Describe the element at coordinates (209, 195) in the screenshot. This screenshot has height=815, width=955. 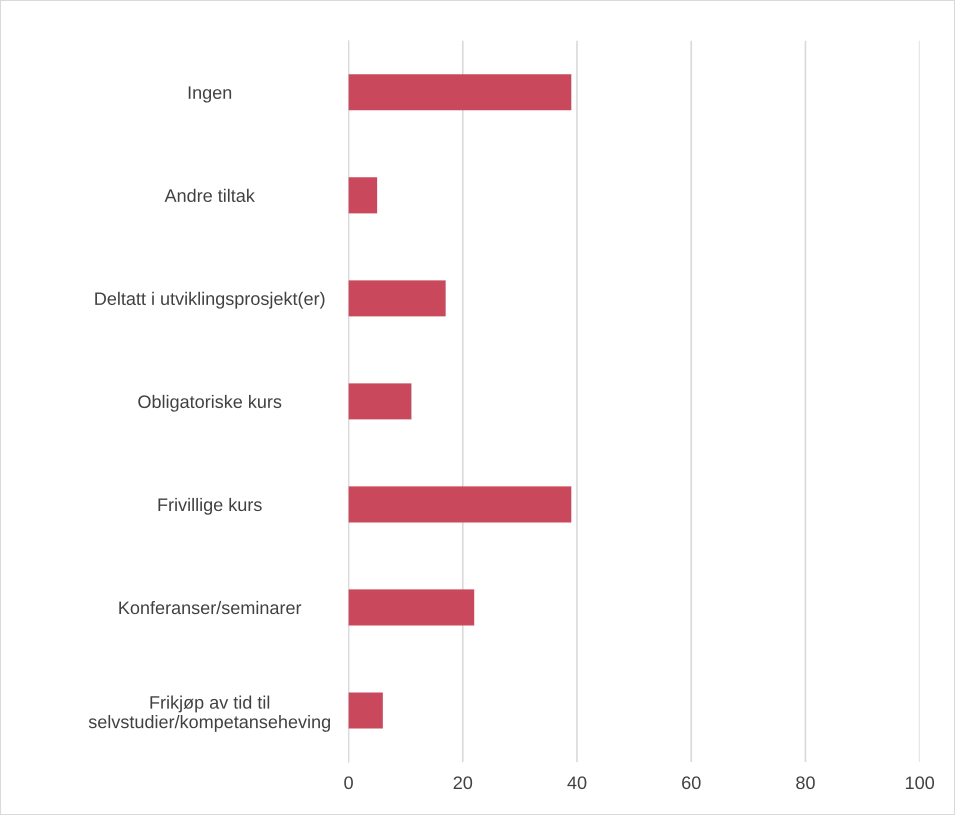
I see `y-tick-label: Andre tiltak` at that location.